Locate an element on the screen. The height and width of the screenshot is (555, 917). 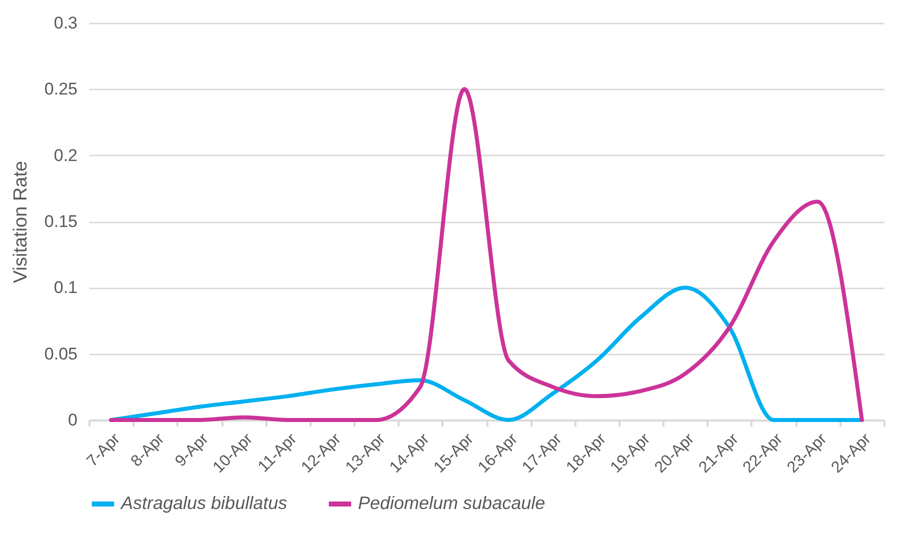
y-tick-label: 0.25 is located at coordinates (61, 89).